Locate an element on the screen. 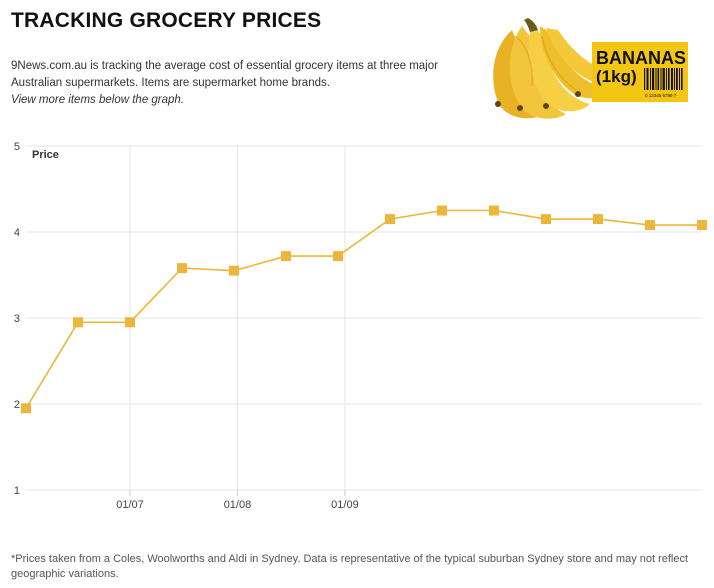 The width and height of the screenshot is (714, 588). y-tick-label: 3 is located at coordinates (17, 319).